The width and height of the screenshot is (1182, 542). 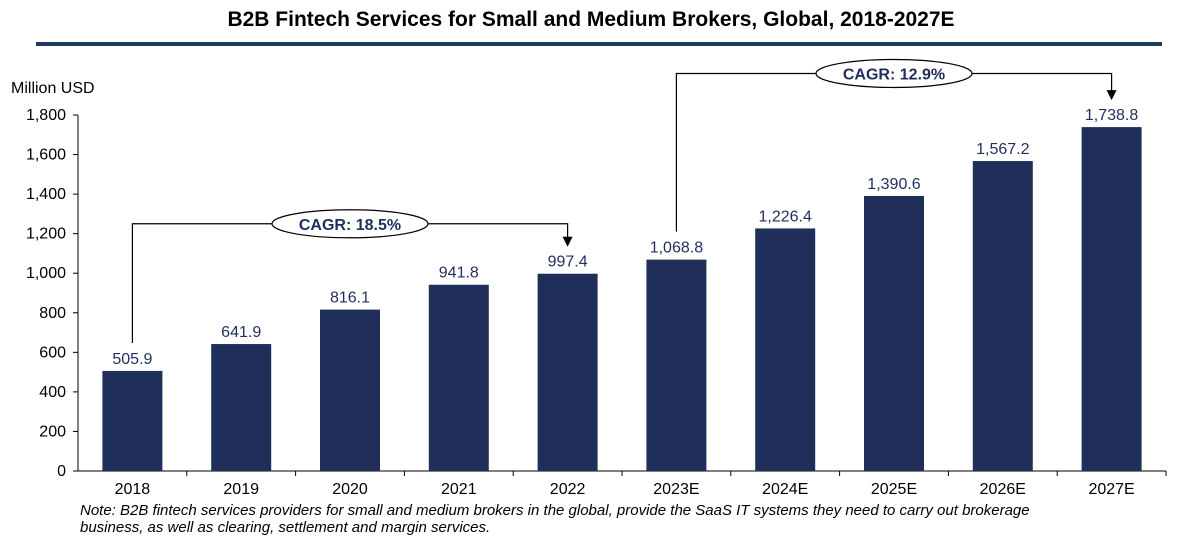 I want to click on y-tick-label: 800, so click(x=52, y=313).